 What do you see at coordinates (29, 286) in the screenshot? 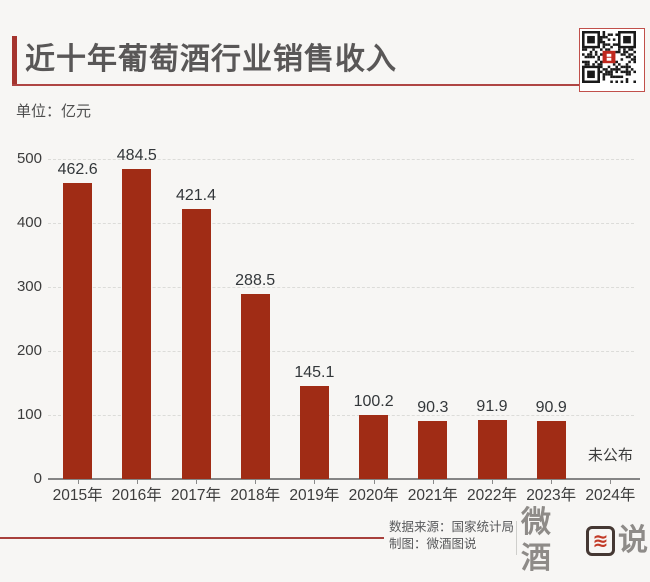
I see `y-axis-tick-label: 300` at bounding box center [29, 286].